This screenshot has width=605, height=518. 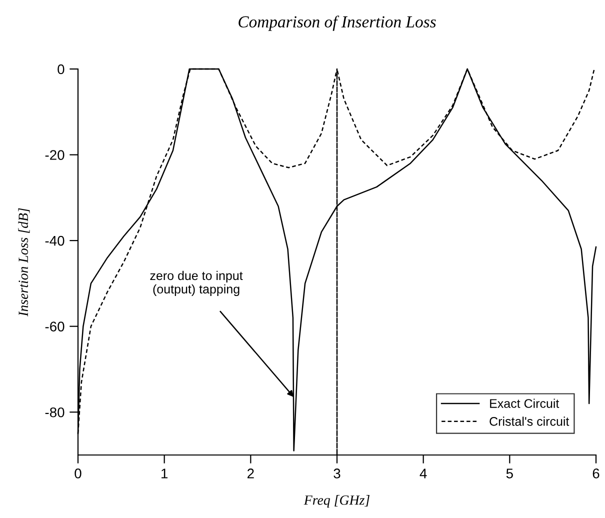 What do you see at coordinates (423, 473) in the screenshot?
I see `x-tick-label: 4` at bounding box center [423, 473].